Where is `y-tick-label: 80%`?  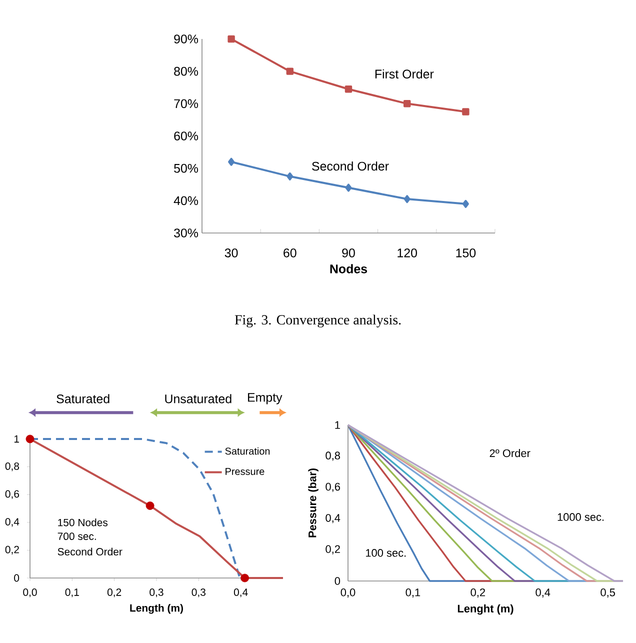
y-tick-label: 80% is located at coordinates (186, 71).